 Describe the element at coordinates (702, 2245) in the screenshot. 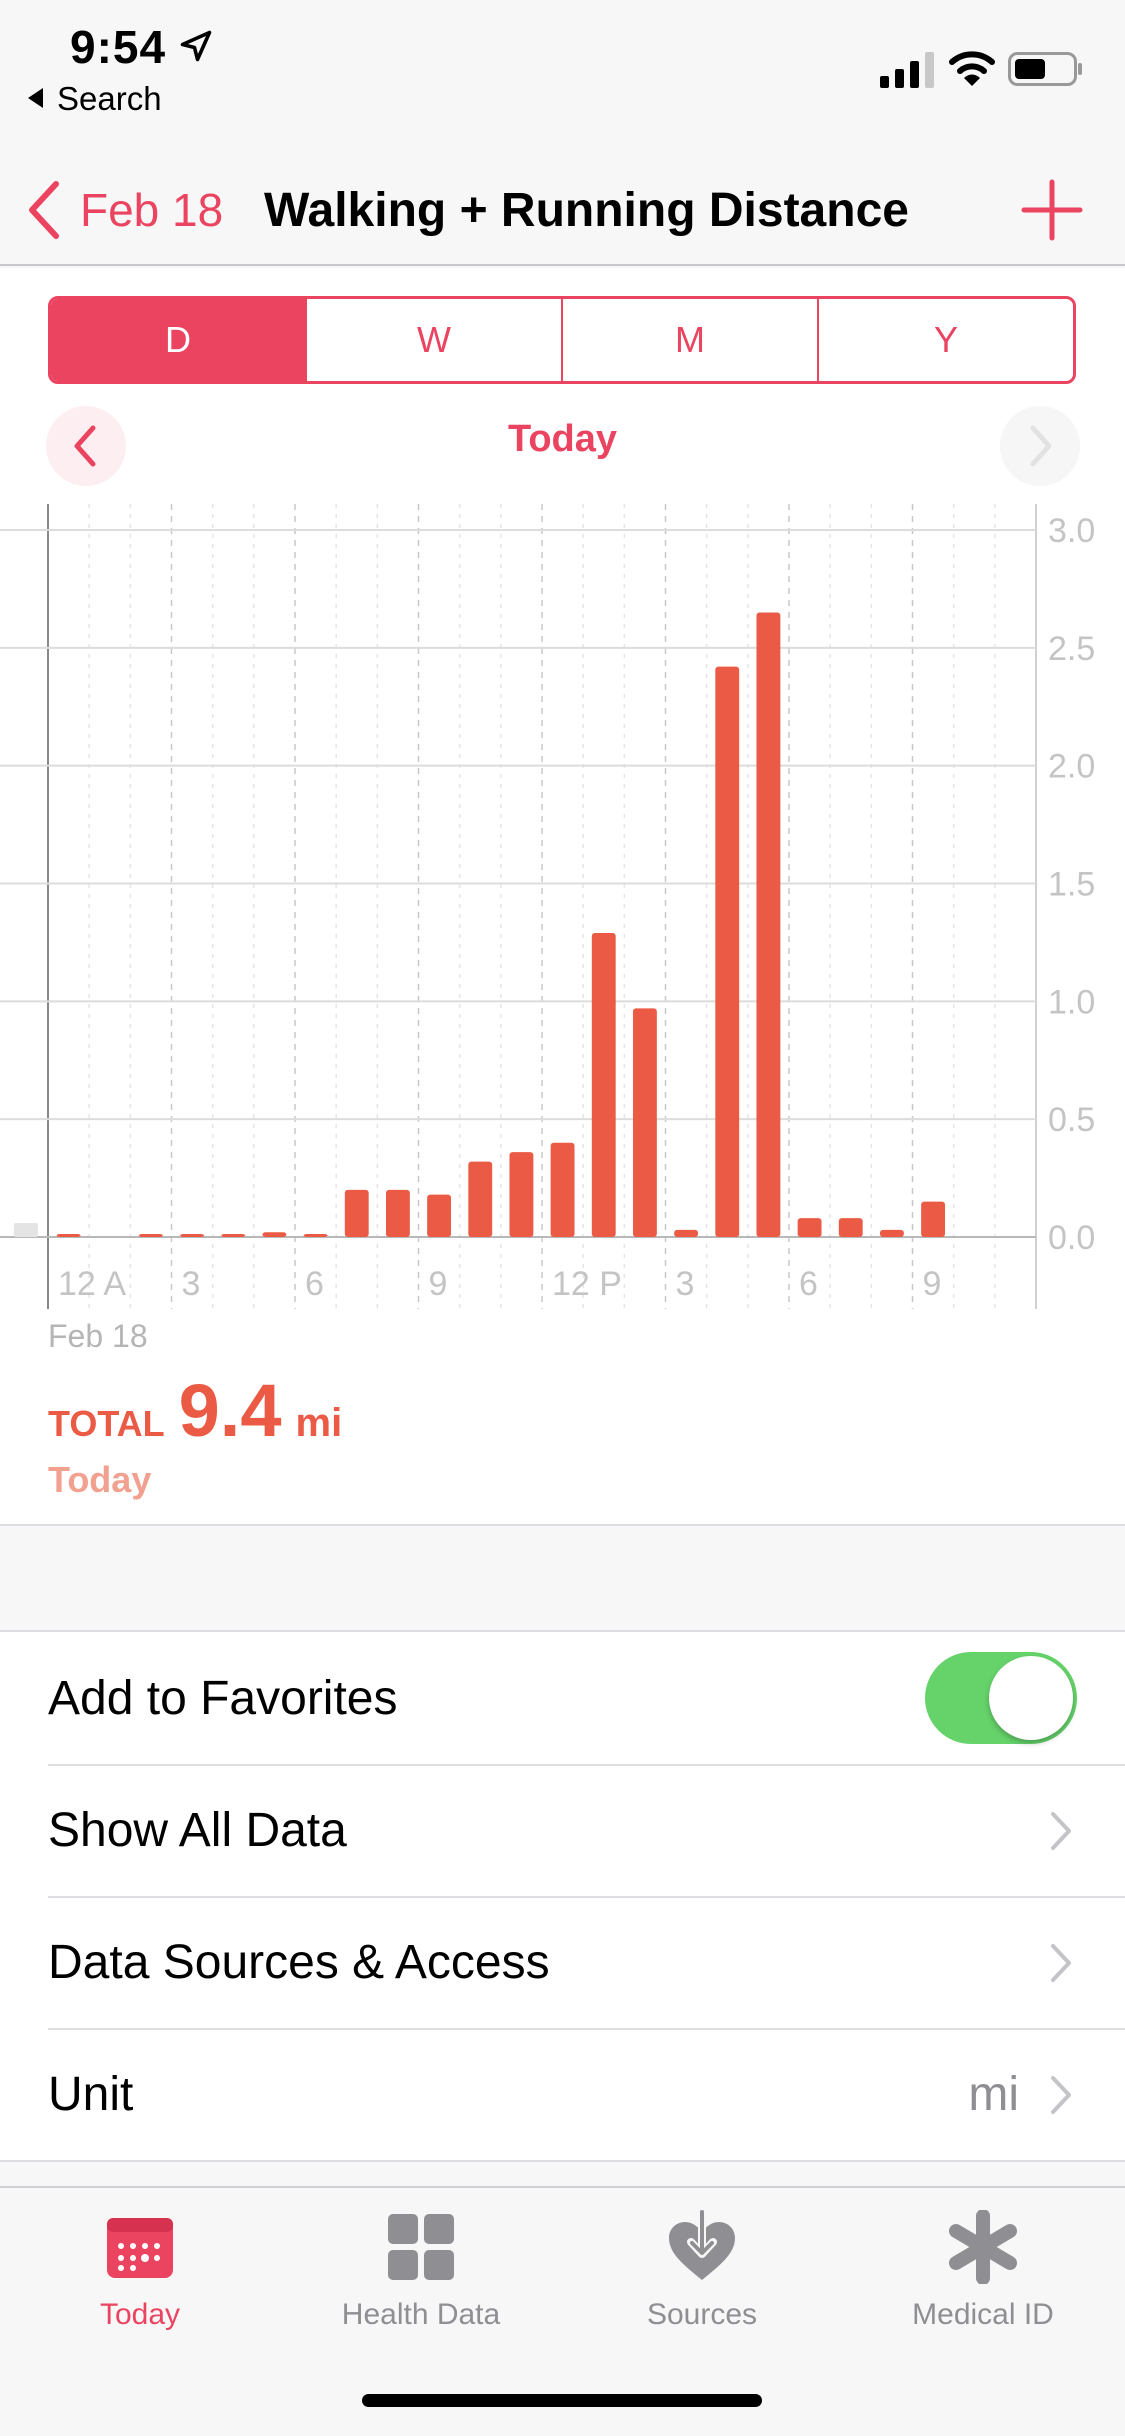

I see `heart-download-icon` at that location.